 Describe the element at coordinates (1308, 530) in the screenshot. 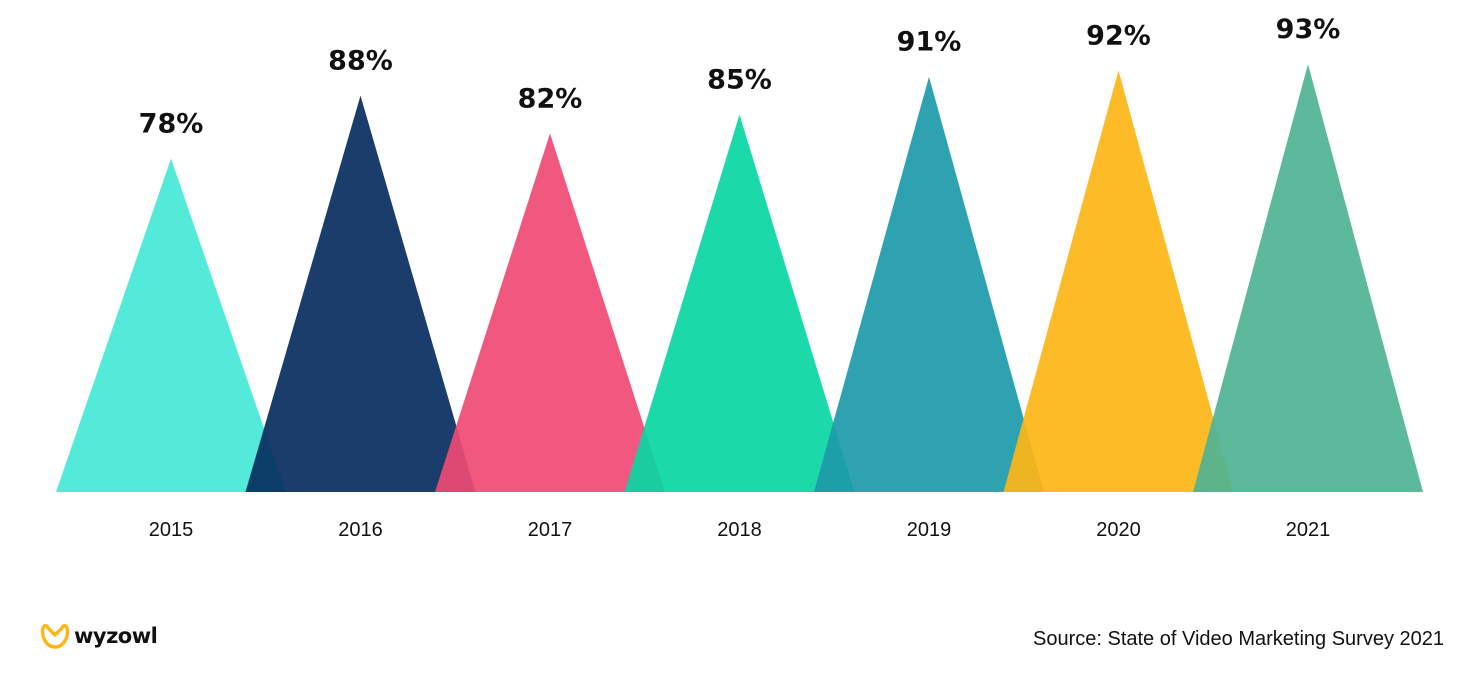

I see `tick-label-2021: 2021` at that location.